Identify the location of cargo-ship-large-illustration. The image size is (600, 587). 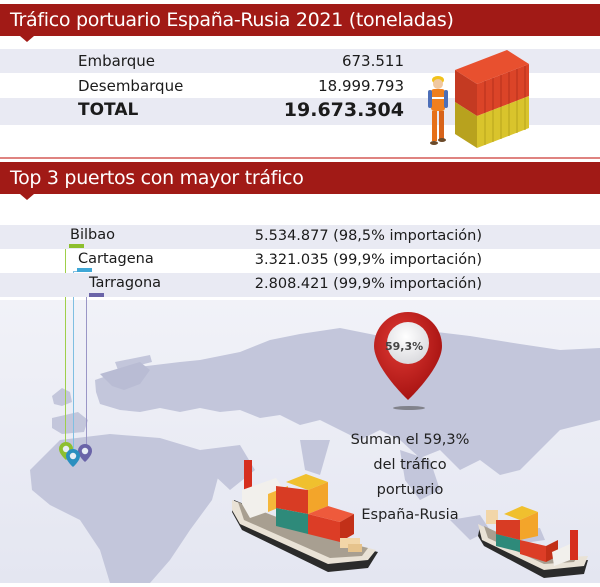
(305, 516).